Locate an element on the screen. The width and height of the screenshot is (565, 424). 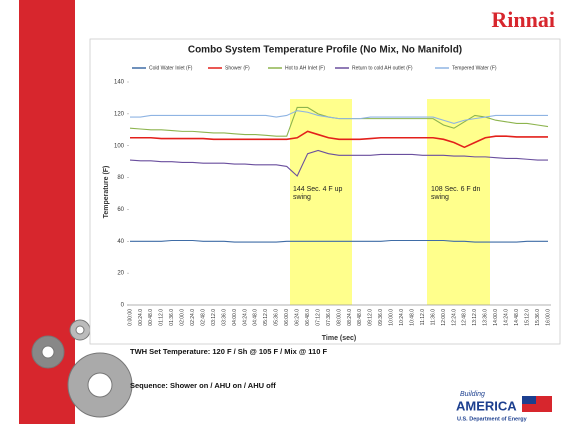
y-tick-label: 0 is located at coordinates (123, 306).